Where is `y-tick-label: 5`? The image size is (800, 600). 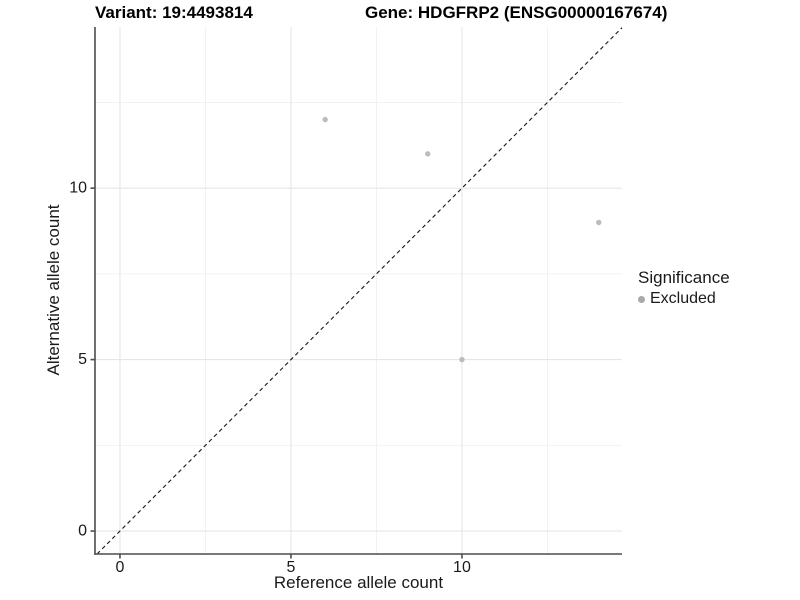
y-tick-label: 5 is located at coordinates (82, 359).